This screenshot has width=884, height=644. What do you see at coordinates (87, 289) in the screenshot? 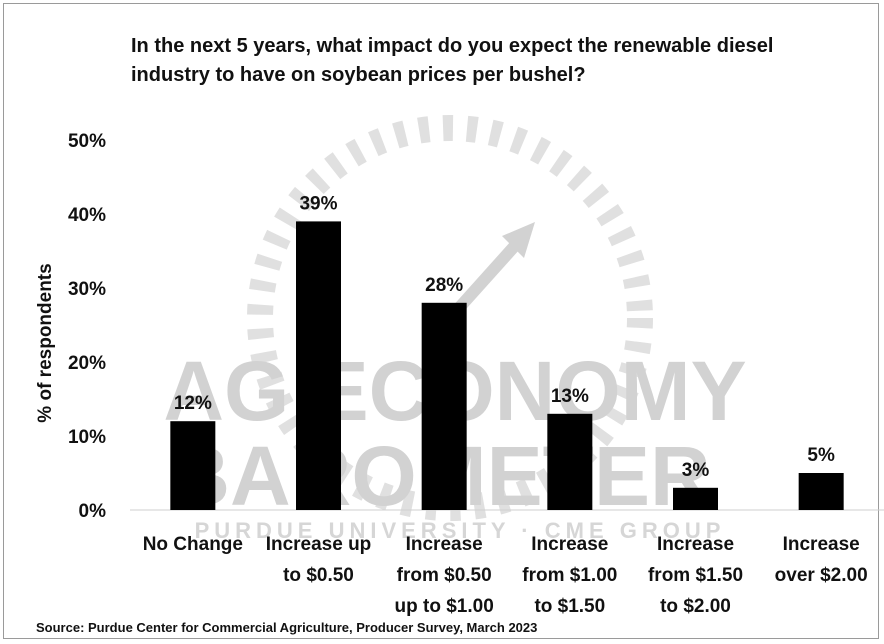
I see `y-tick-label: 30%` at bounding box center [87, 289].